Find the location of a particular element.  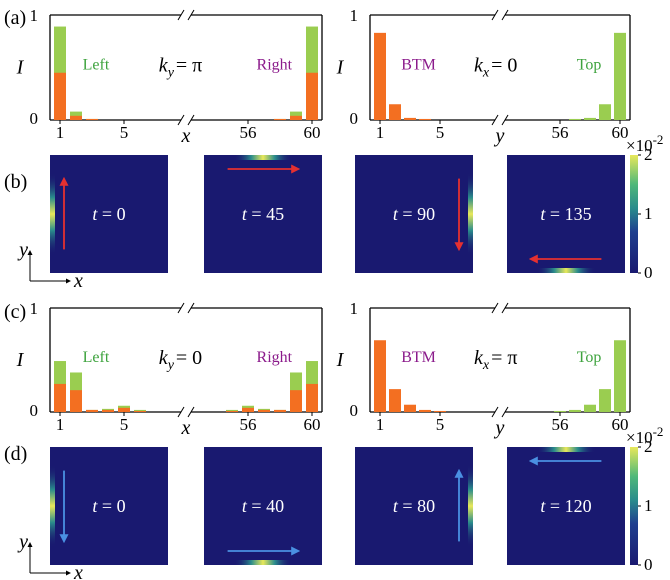

heatmap-panel: t = 120 is located at coordinates (566, 506).